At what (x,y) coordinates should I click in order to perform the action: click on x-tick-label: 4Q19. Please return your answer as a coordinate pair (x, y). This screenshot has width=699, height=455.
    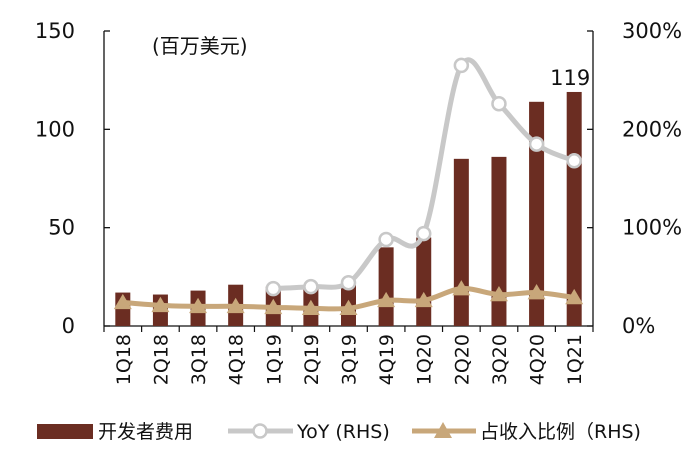
    Looking at the image, I should click on (387, 359).